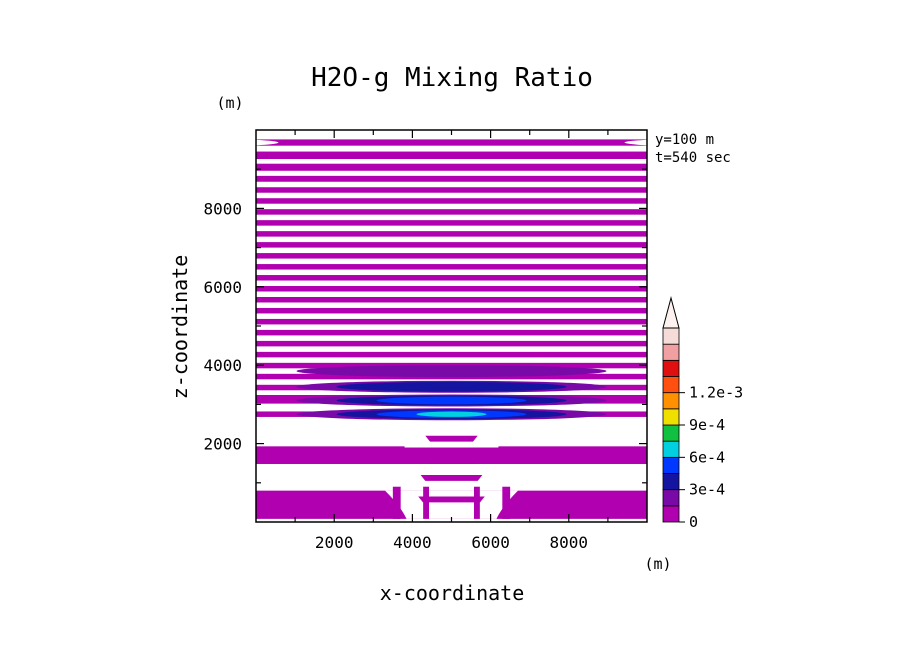 The height and width of the screenshot is (654, 904). What do you see at coordinates (451, 504) in the screenshot?
I see `updraft-column` at bounding box center [451, 504].